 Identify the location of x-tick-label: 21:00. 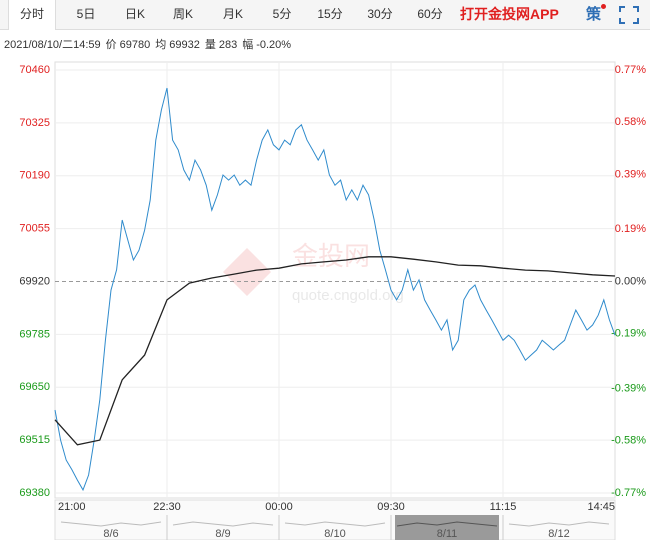
(72, 507).